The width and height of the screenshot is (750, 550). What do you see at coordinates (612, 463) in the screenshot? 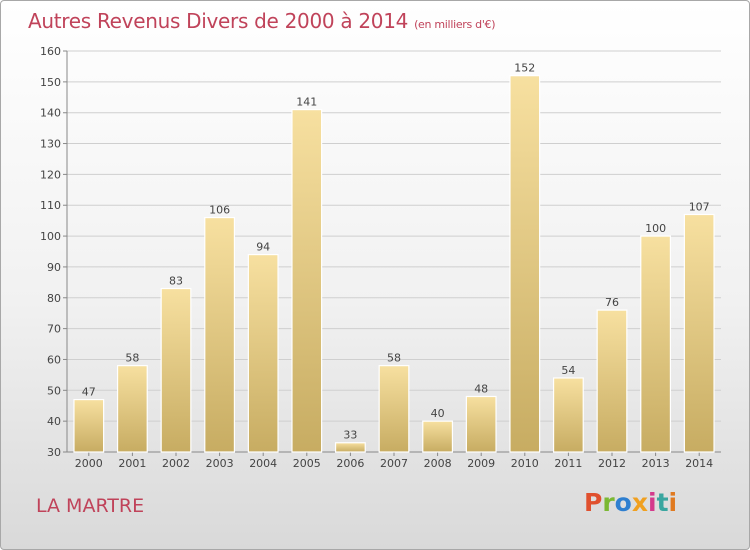
I see `x-tick-label: 2012` at bounding box center [612, 463].